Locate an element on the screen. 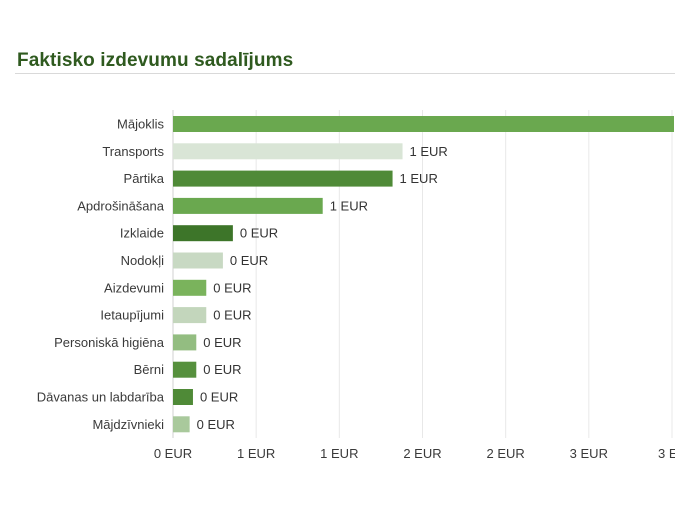 The width and height of the screenshot is (675, 520). category-label: Apdrošināšana is located at coordinates (120, 205).